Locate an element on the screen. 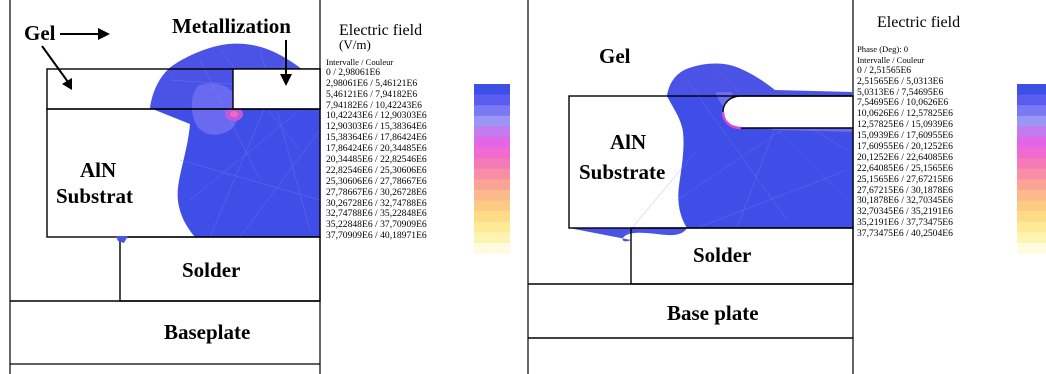  left-substrate-label-line1: AlN is located at coordinates (98, 170).